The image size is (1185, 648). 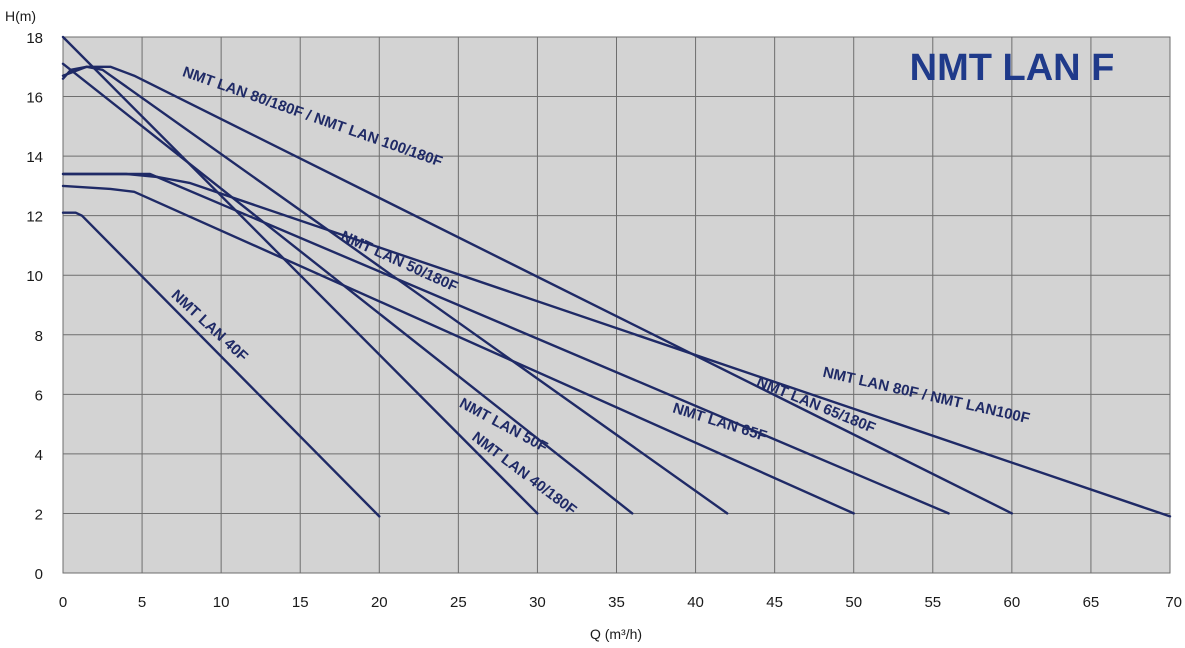 I want to click on x-tick-label: 10, so click(x=221, y=602).